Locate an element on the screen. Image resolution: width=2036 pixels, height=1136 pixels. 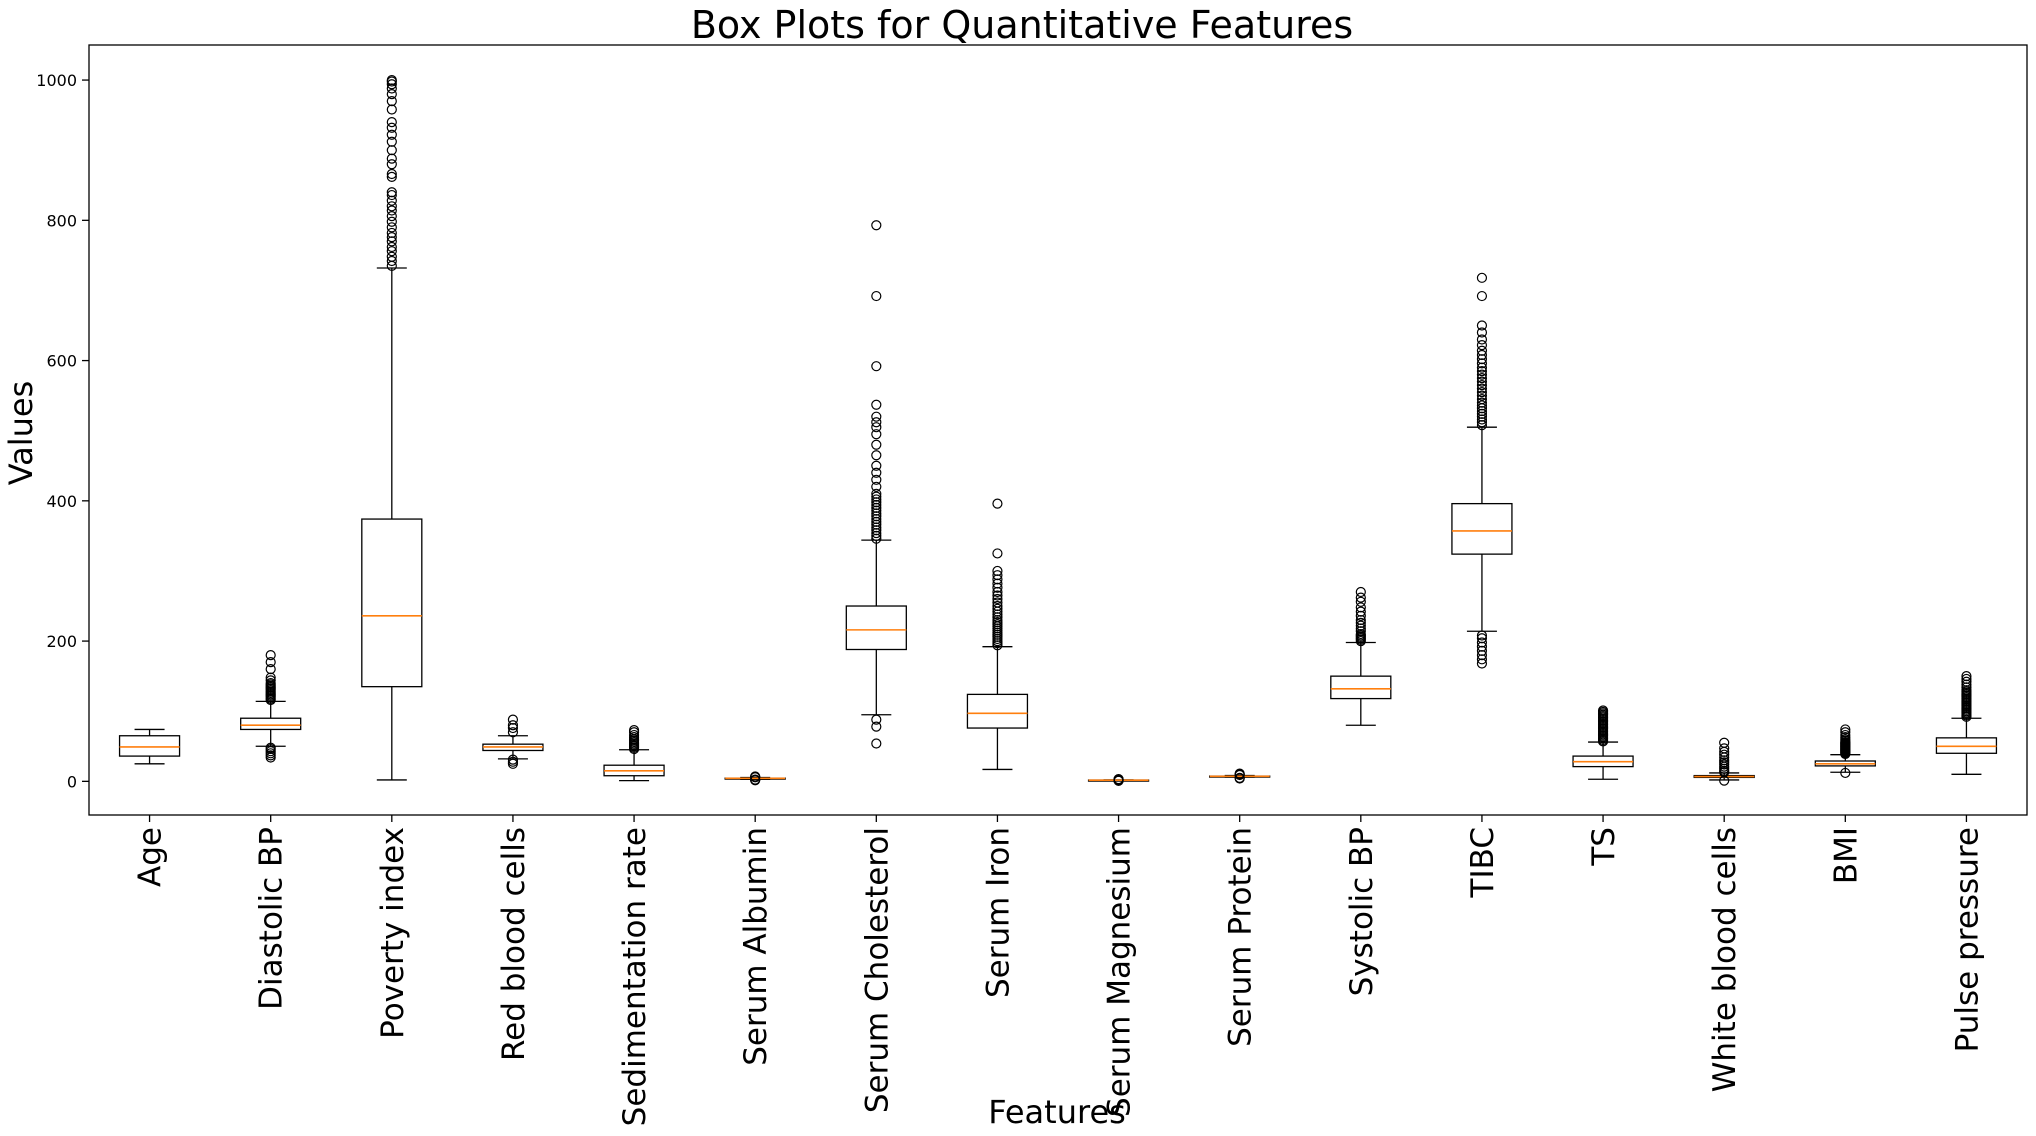
box-group: Serum Protein is located at coordinates (1240, 907).